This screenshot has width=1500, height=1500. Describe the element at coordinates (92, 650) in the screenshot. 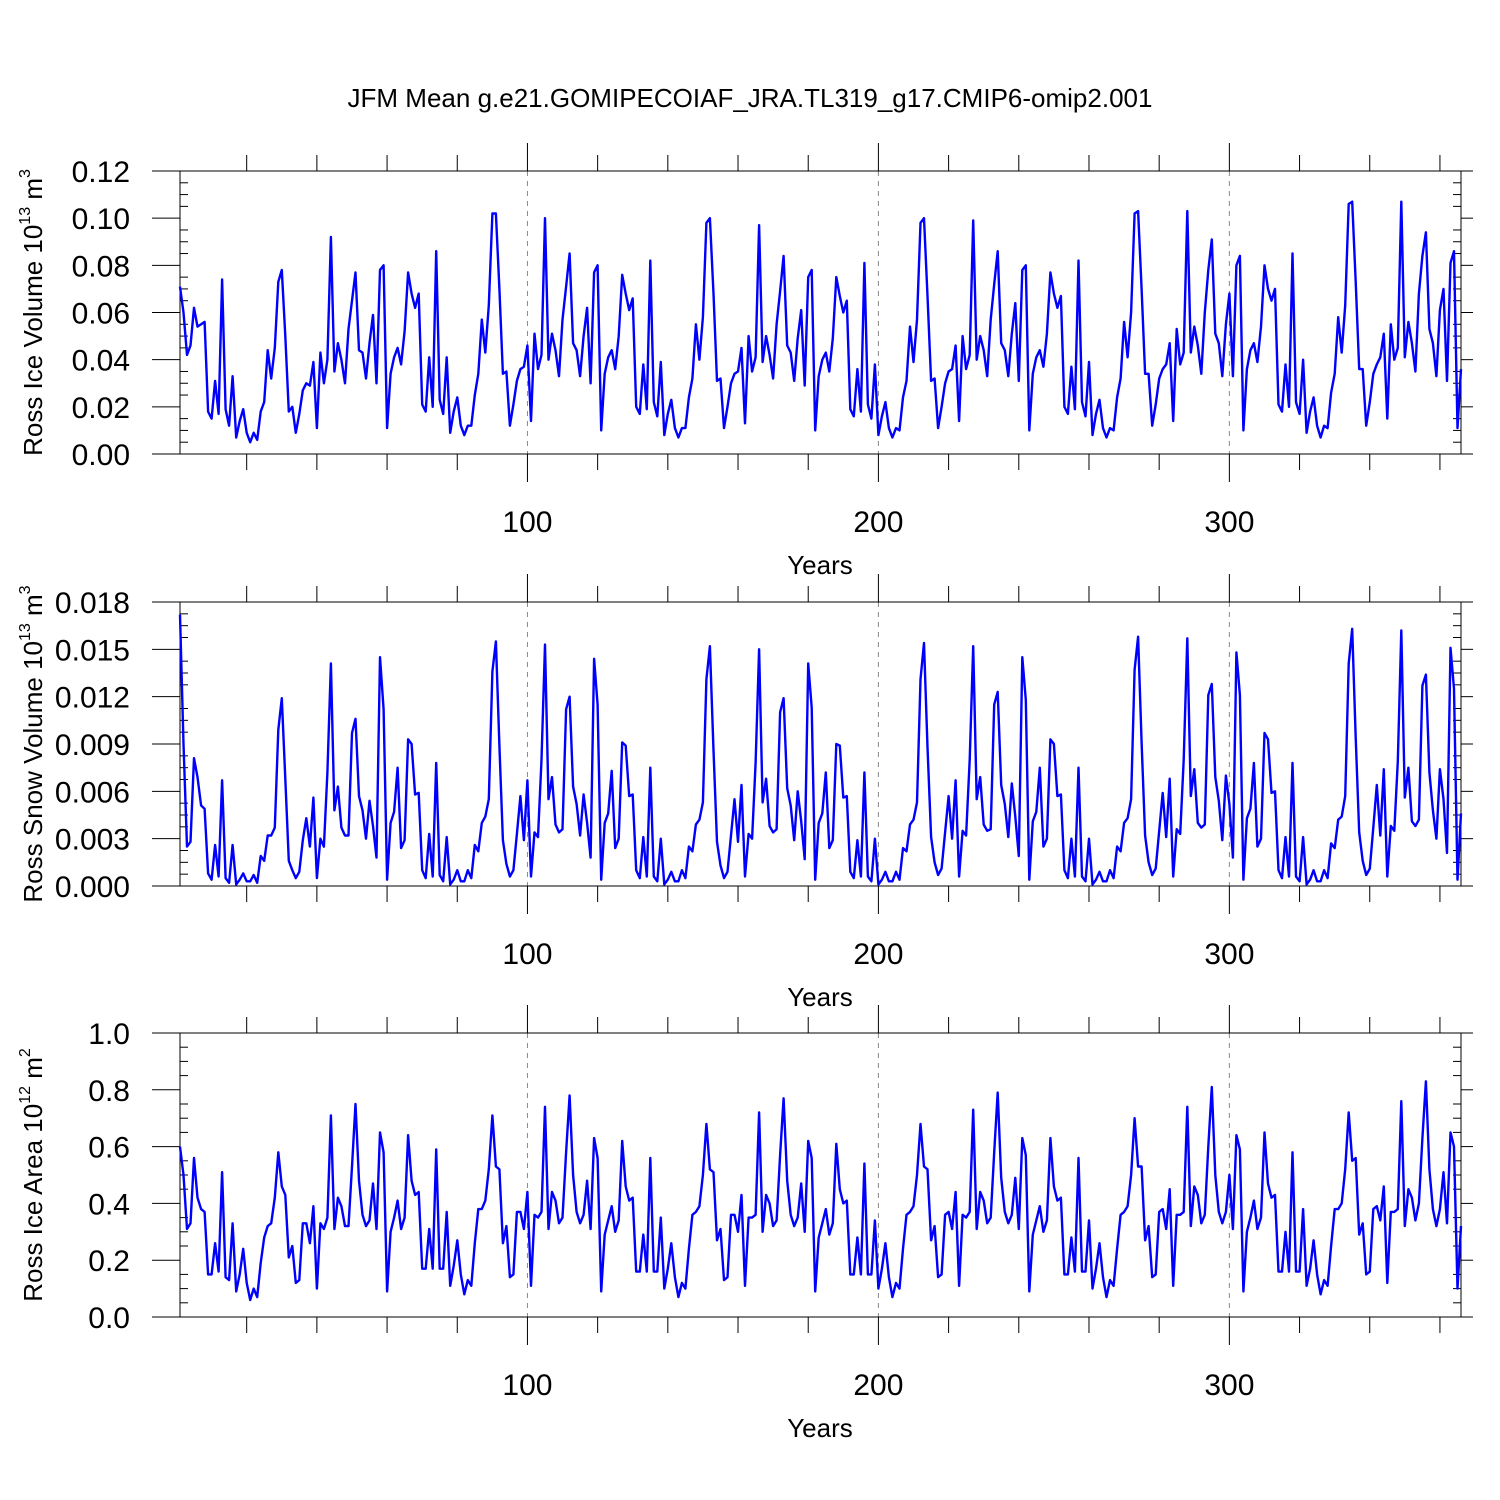

I see `y-tick-label: 0.015` at that location.